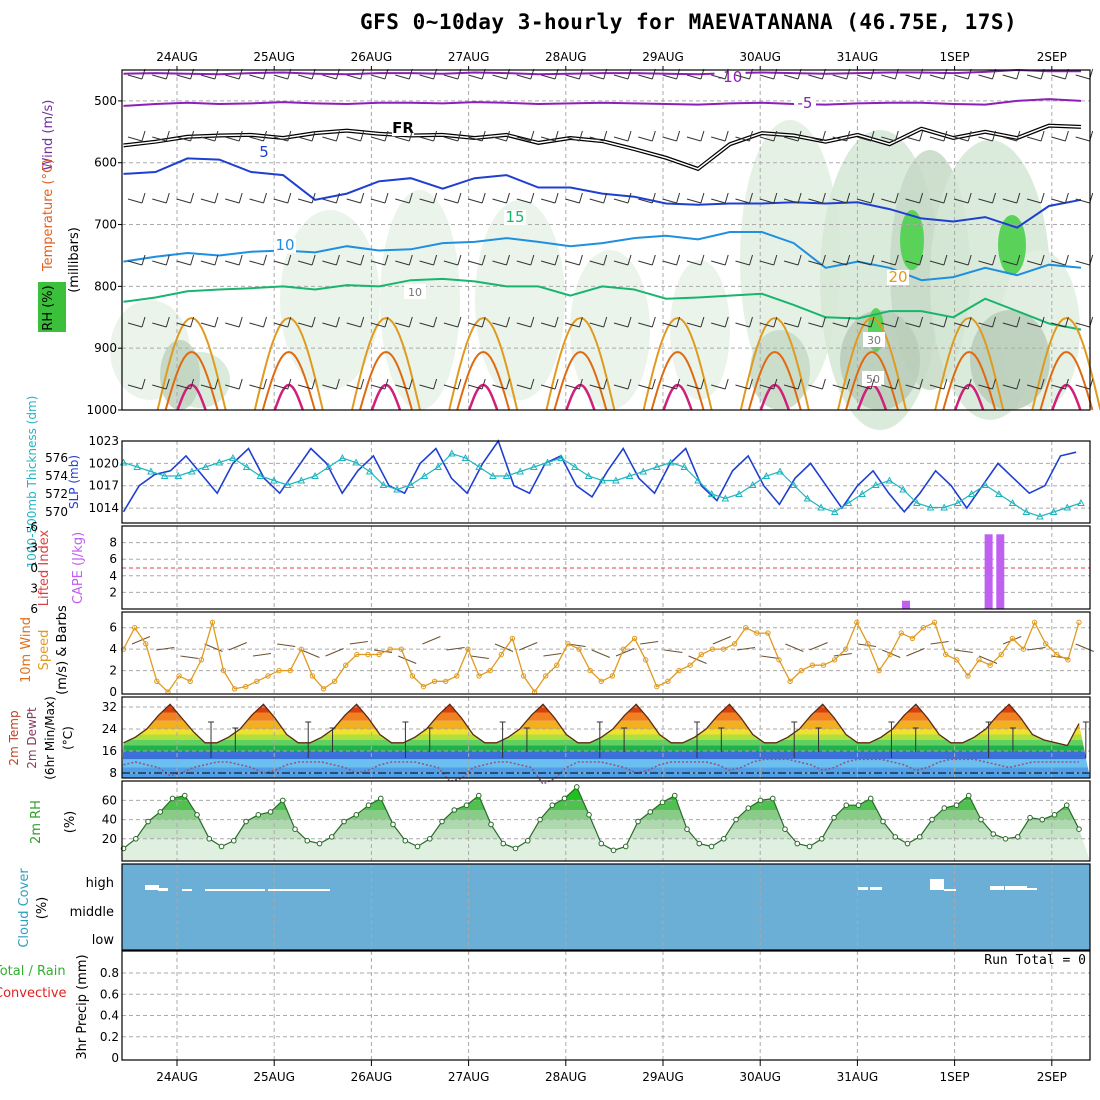 The width and height of the screenshot is (1100, 1100). I want to click on date-label-top: 31AUG, so click(858, 57).